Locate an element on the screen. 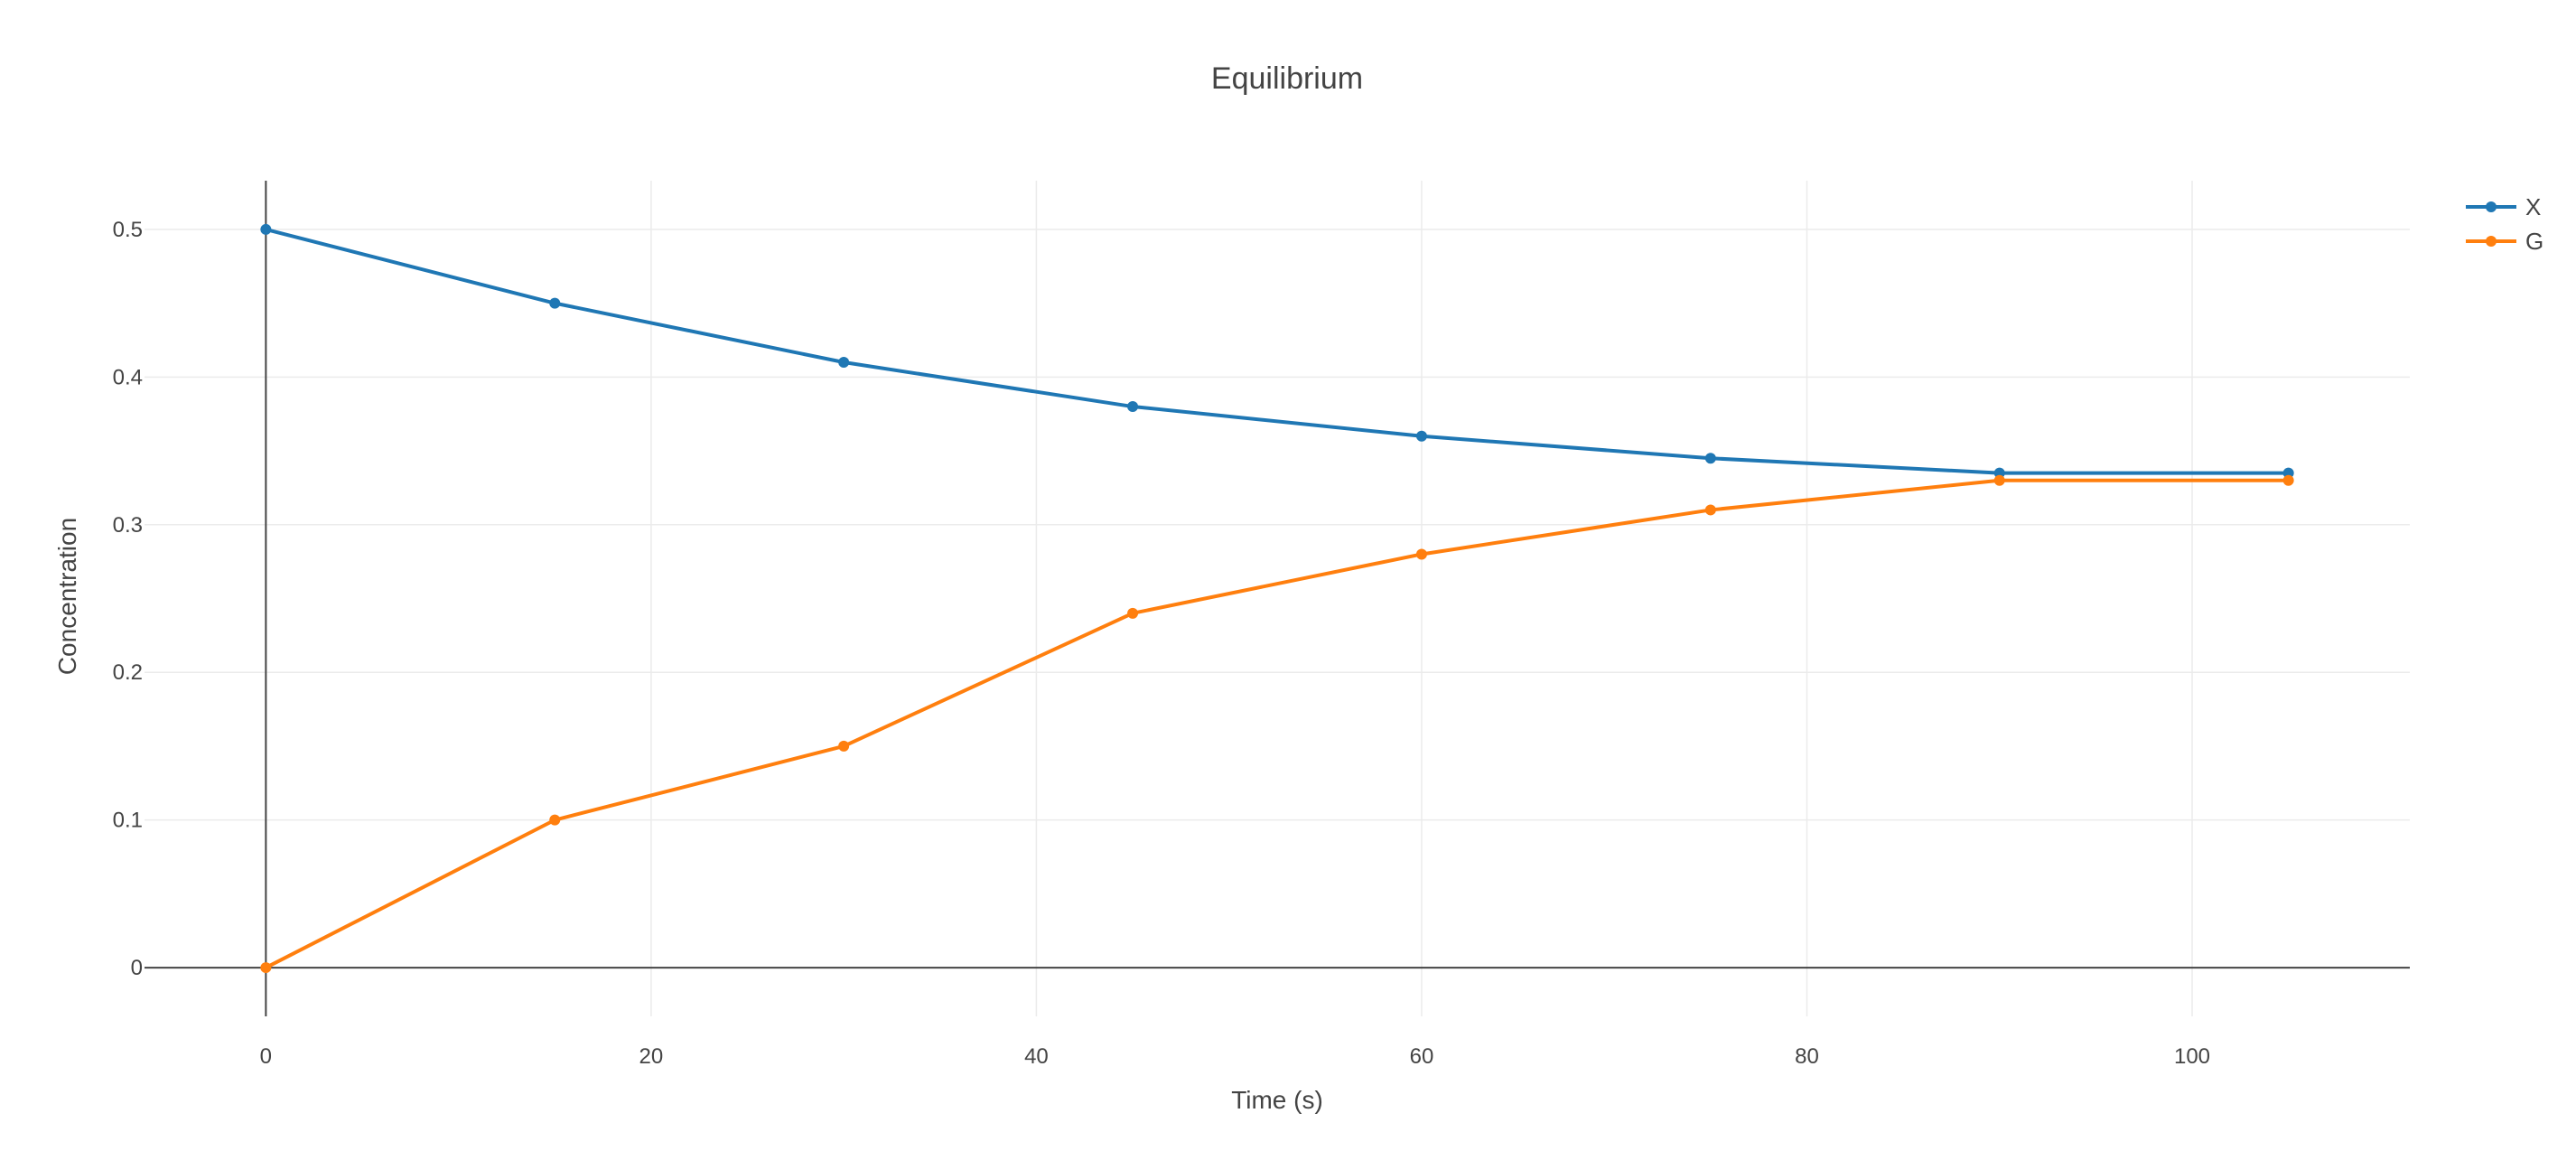  x-tick-label: 100 is located at coordinates (2192, 1056).